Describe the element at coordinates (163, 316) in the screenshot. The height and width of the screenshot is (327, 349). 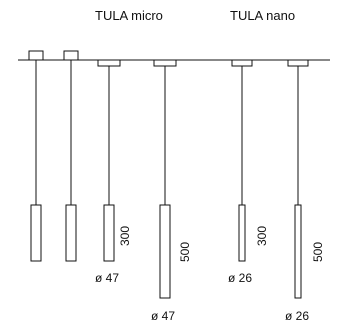
I see `diameter-label-micro-500: ø 47` at that location.